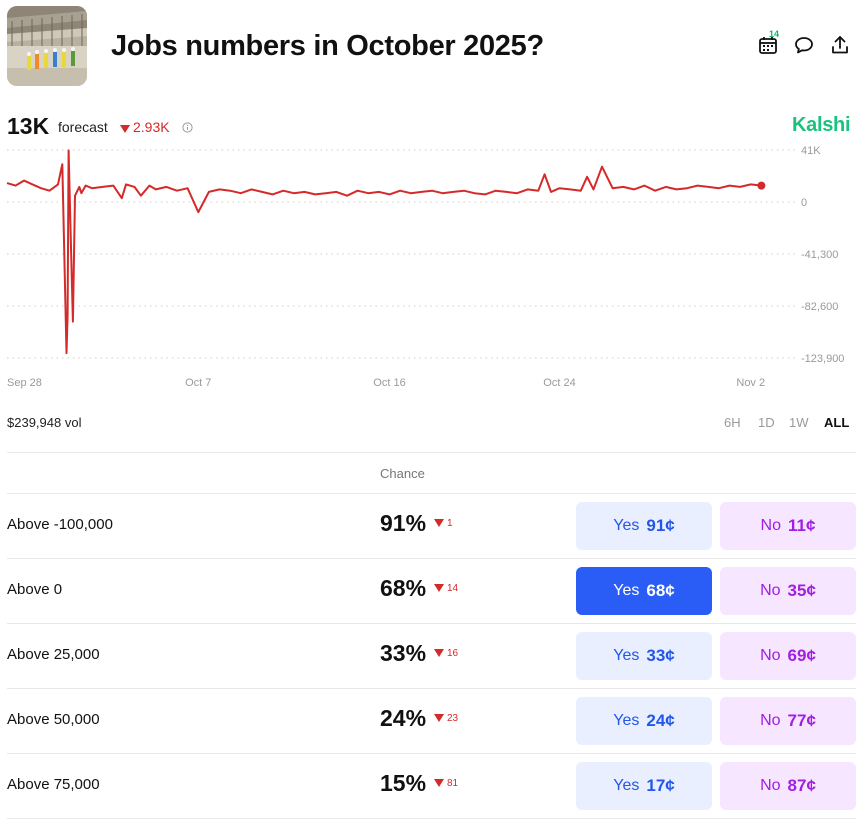 This screenshot has height=822, width=865. What do you see at coordinates (453, 653) in the screenshot?
I see `chance-delta-value: 16` at bounding box center [453, 653].